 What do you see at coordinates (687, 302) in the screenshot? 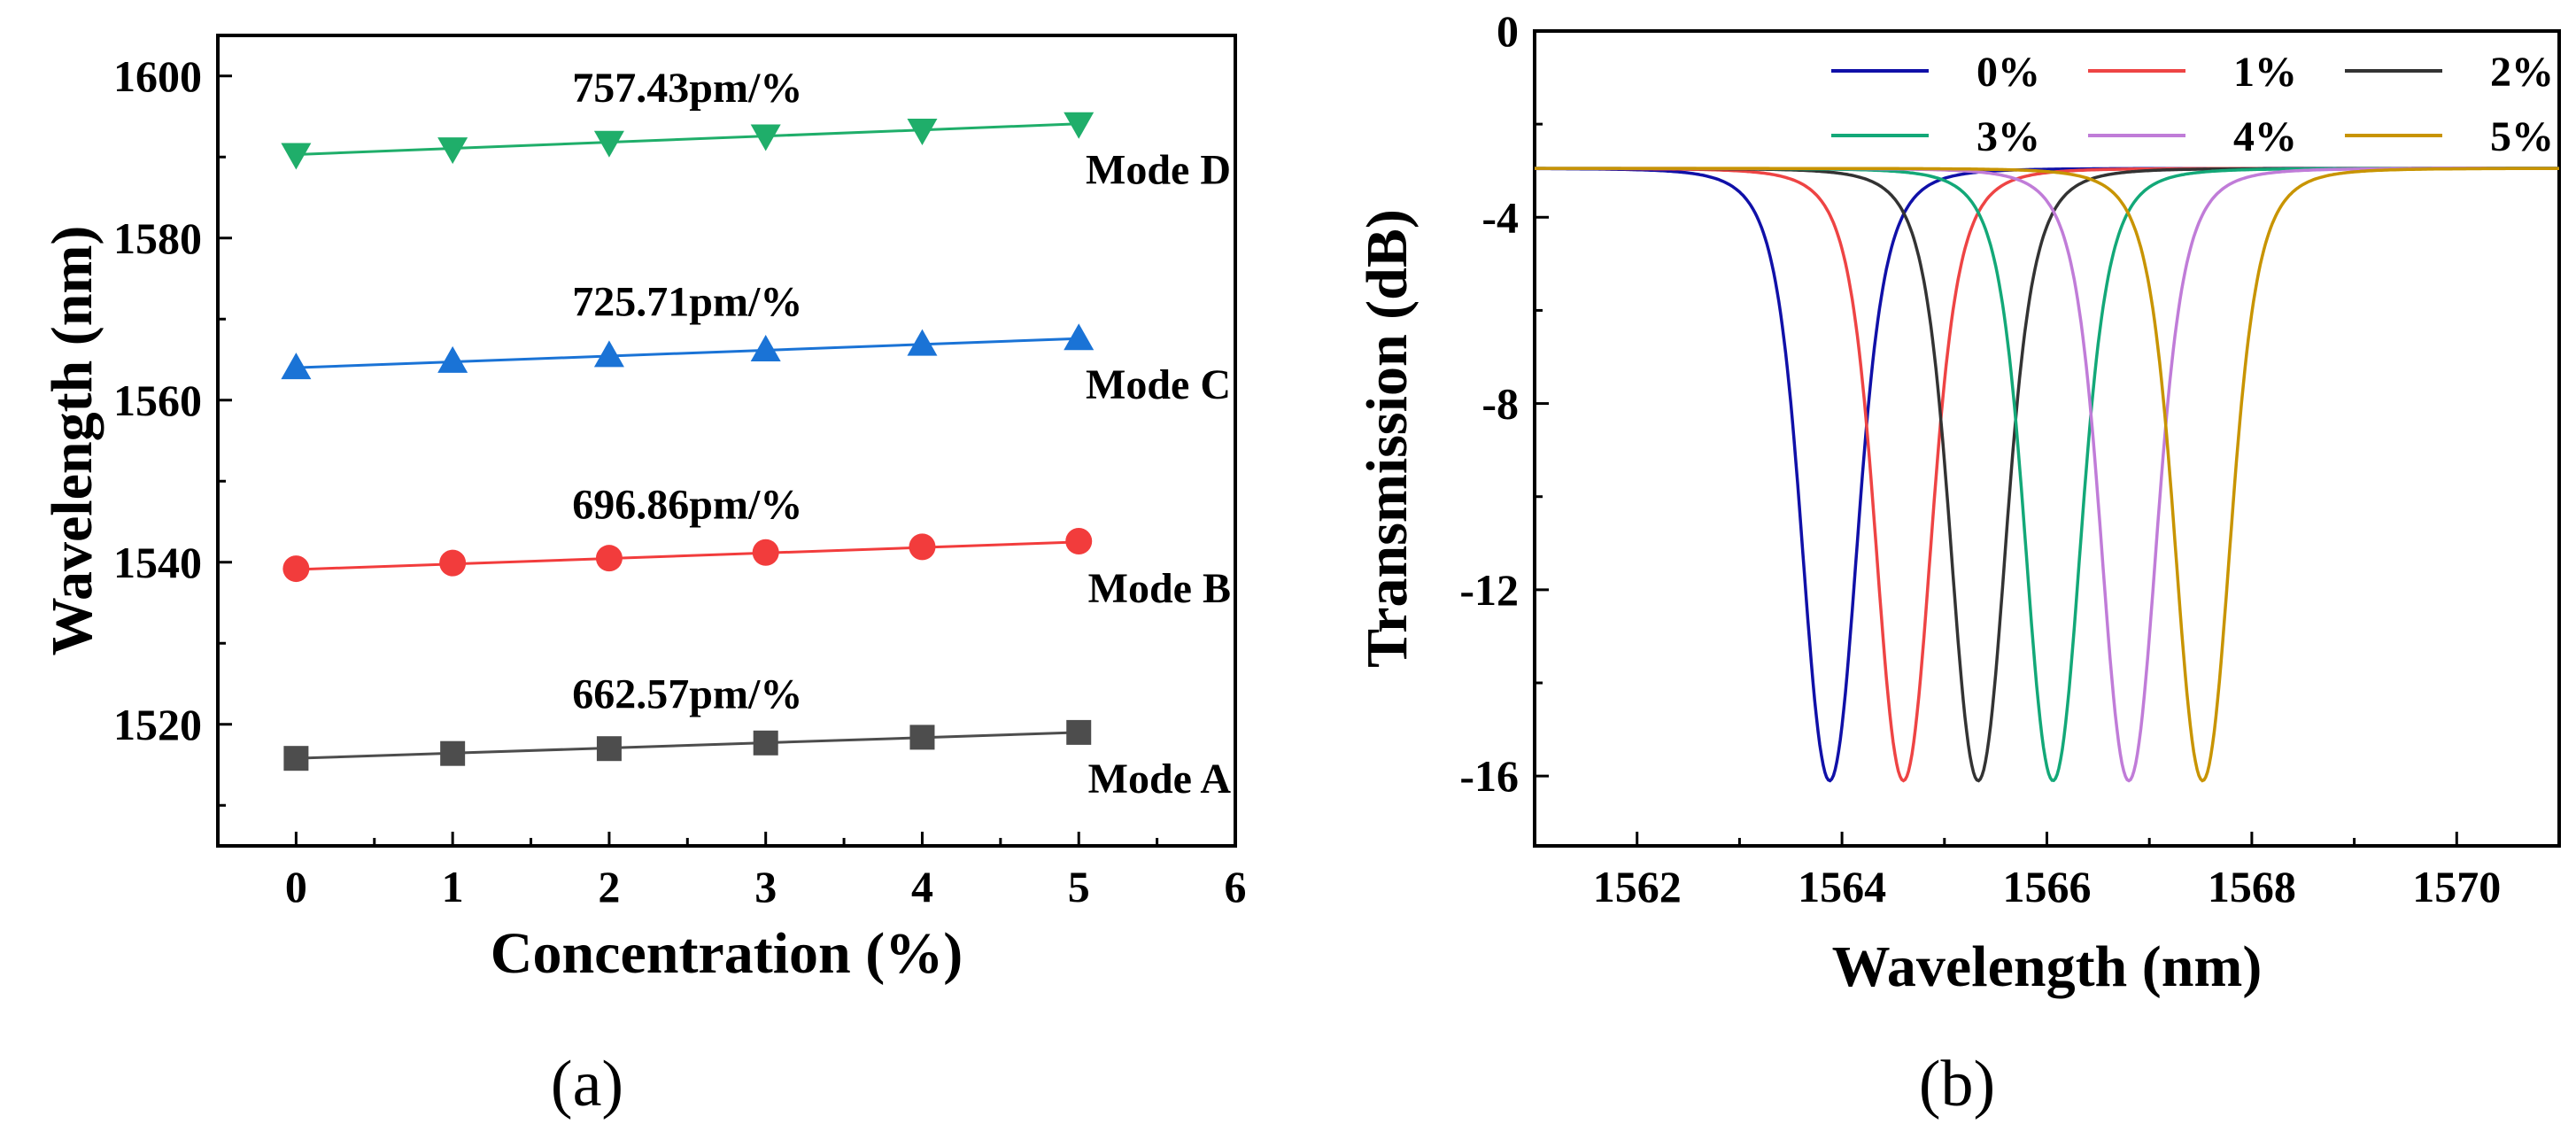
I see `slope-annotation: 725.71pm/%` at bounding box center [687, 302].